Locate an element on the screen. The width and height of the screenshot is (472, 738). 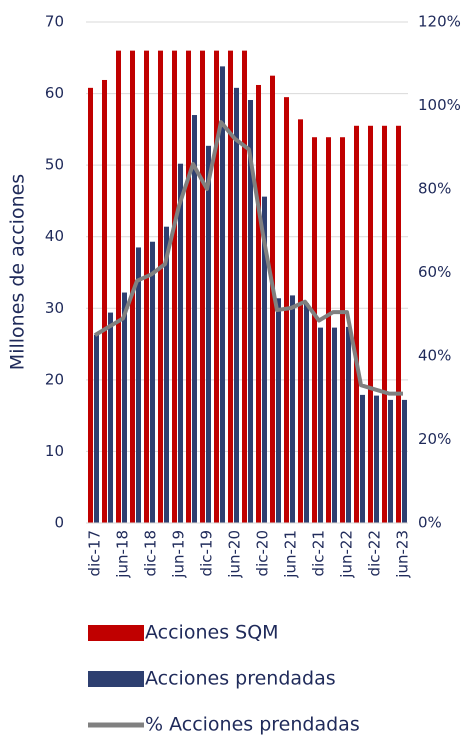
y2-tick-label: 120% is located at coordinates (439, 22).